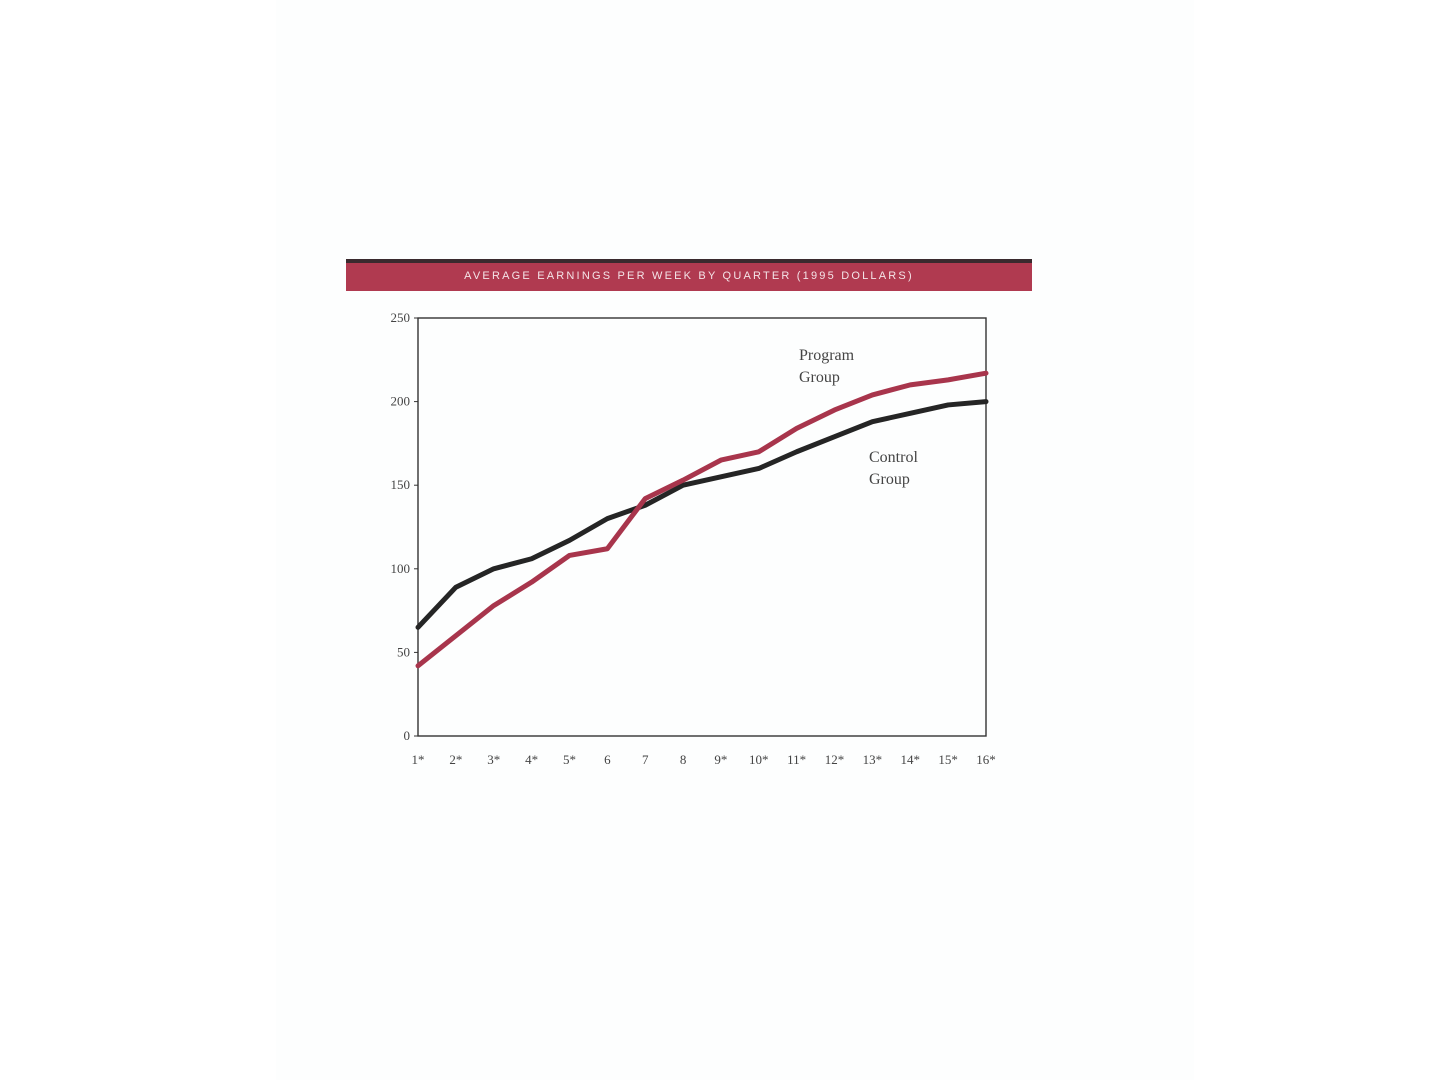 The image size is (1440, 1080). Describe the element at coordinates (986, 759) in the screenshot. I see `x-tick-label: 16*` at that location.